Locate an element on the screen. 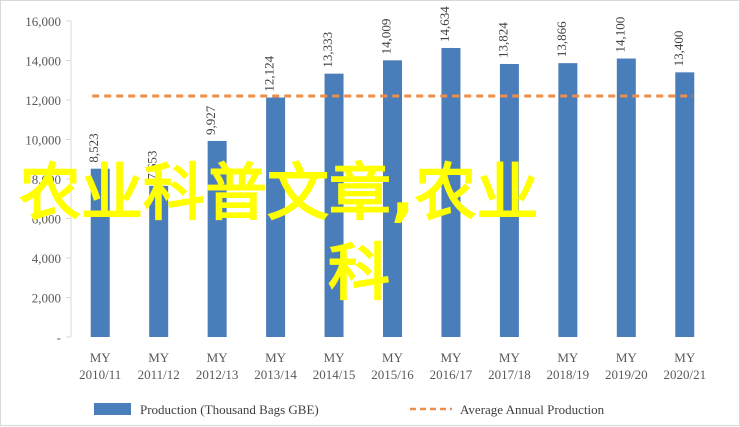 Image resolution: width=740 pixels, height=427 pixels. x-tick-label: 2015/16 is located at coordinates (392, 374).